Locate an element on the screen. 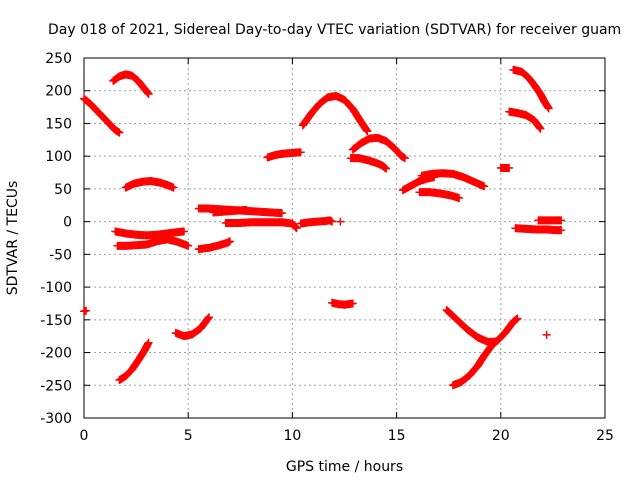  x-tick-label: 10 is located at coordinates (292, 436).